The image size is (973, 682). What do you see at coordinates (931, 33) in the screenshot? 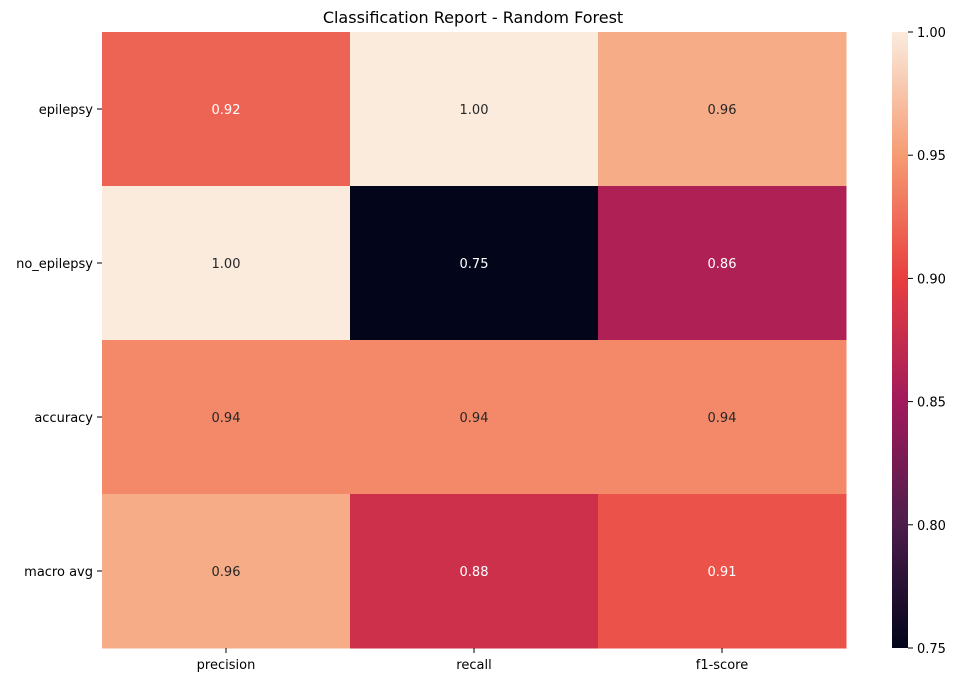
I see `colorbar-tick-label: 1.00` at bounding box center [931, 33].